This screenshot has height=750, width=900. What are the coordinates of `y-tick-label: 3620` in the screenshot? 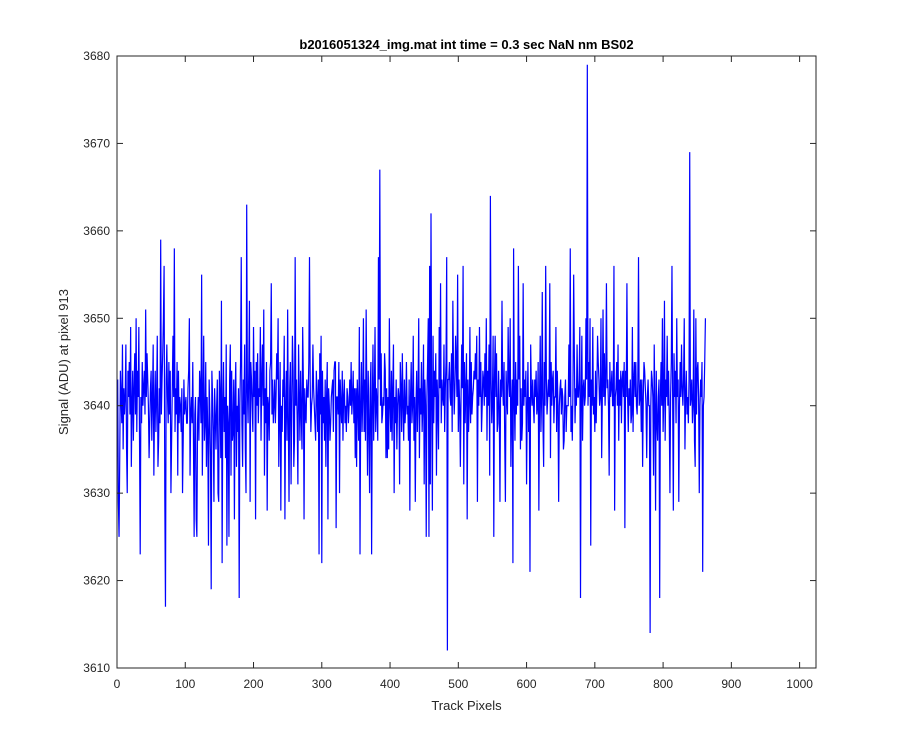 It's located at (96, 581).